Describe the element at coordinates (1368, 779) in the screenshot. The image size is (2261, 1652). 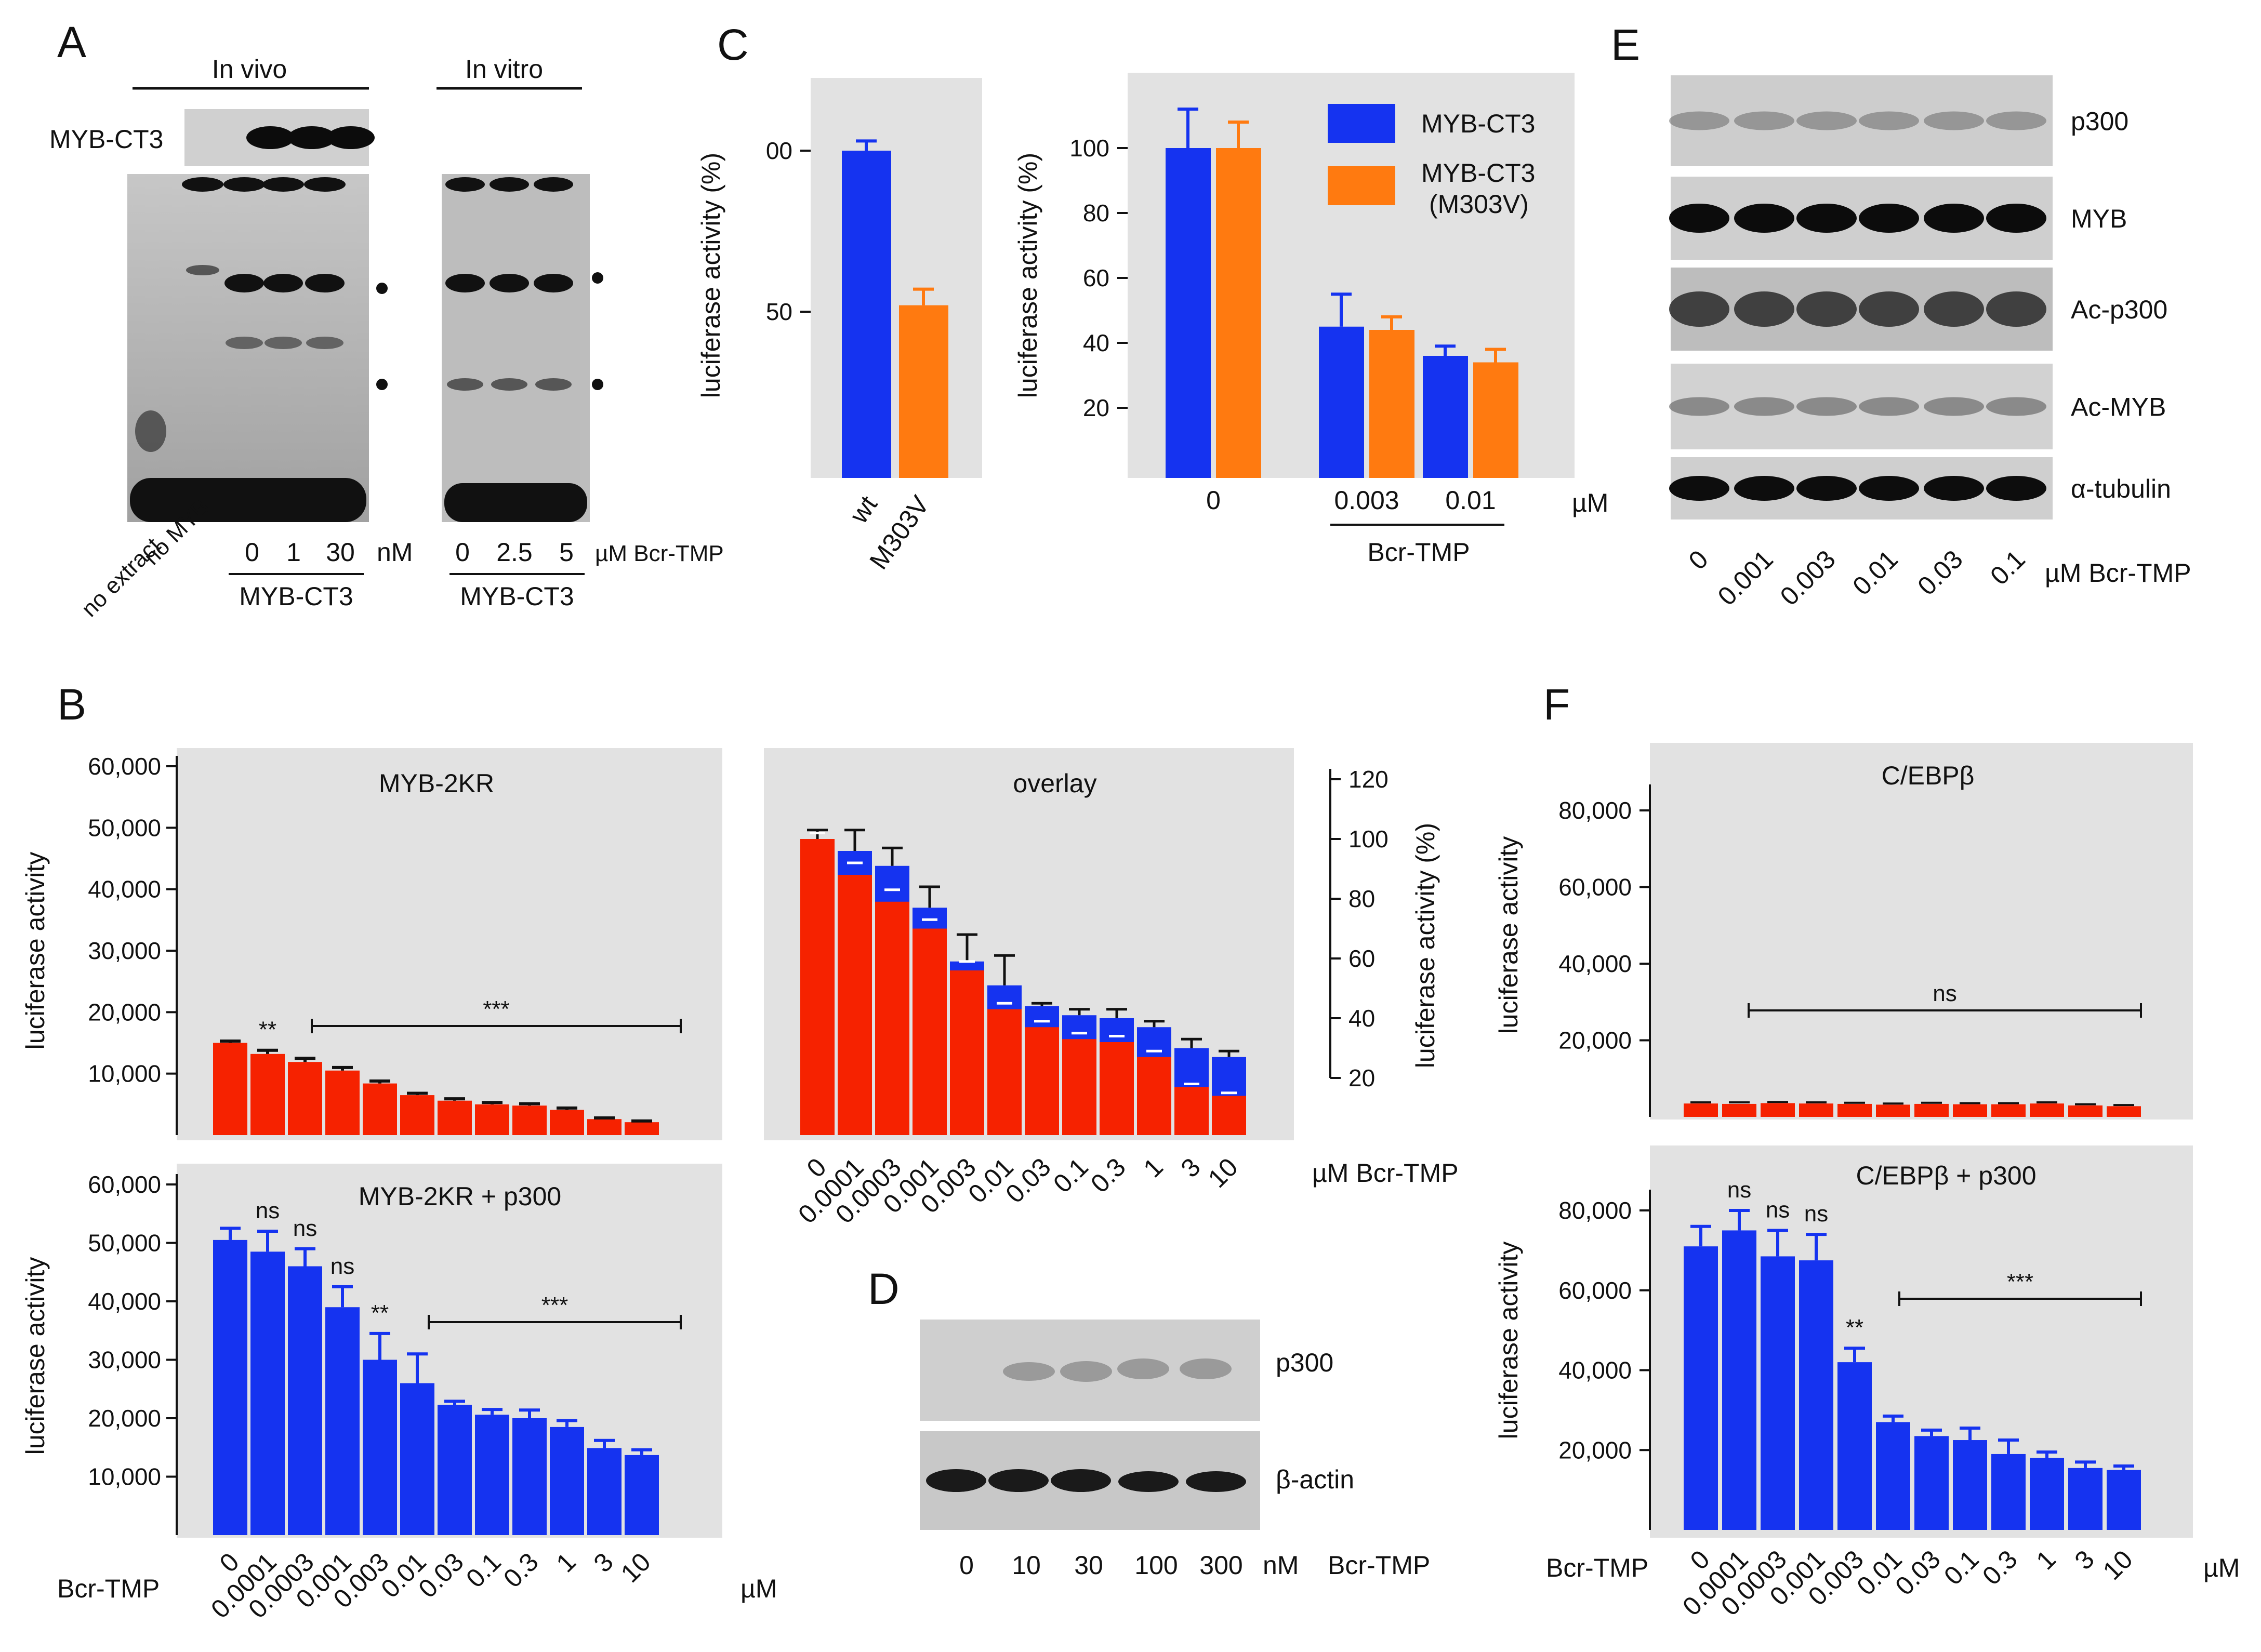
I see `b-overlay-ytick-label-120: 120` at that location.